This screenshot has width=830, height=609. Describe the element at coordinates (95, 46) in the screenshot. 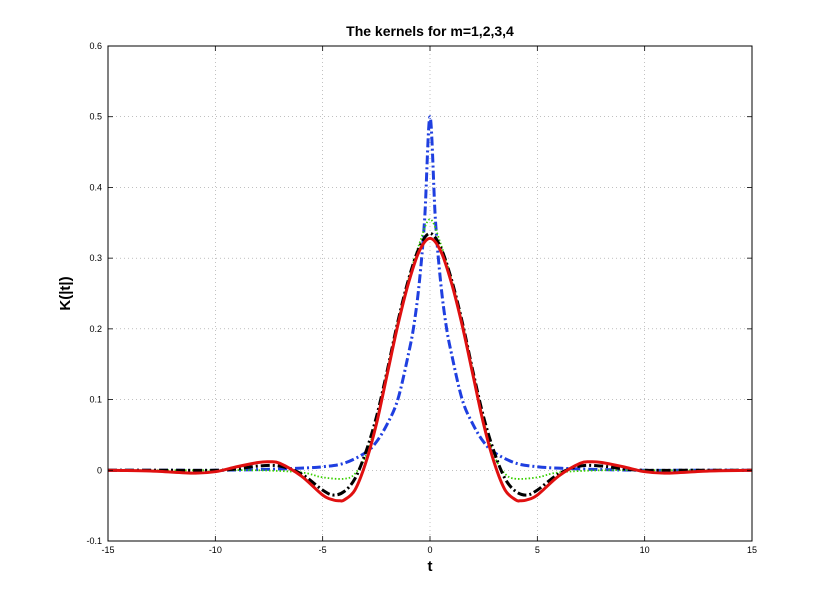

I see `y-tick-label: 0.6` at that location.